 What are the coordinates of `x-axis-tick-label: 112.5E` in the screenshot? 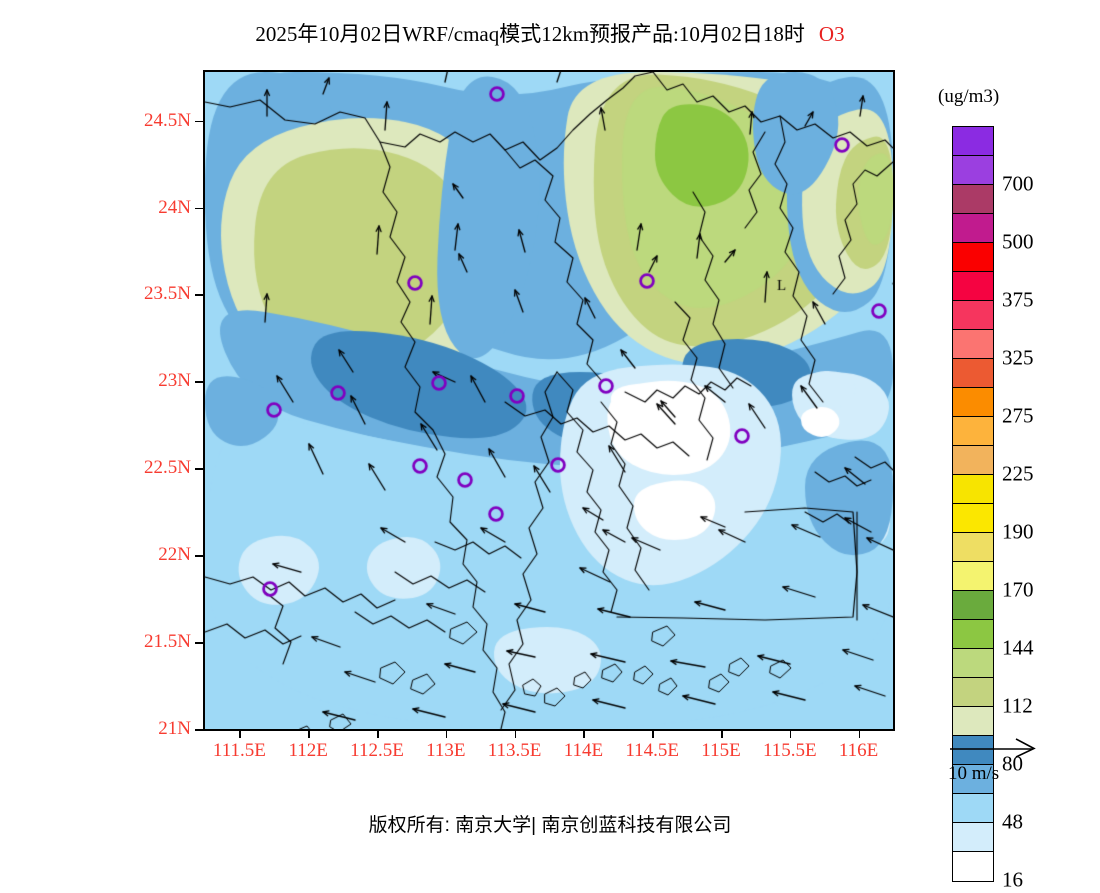 It's located at (377, 750).